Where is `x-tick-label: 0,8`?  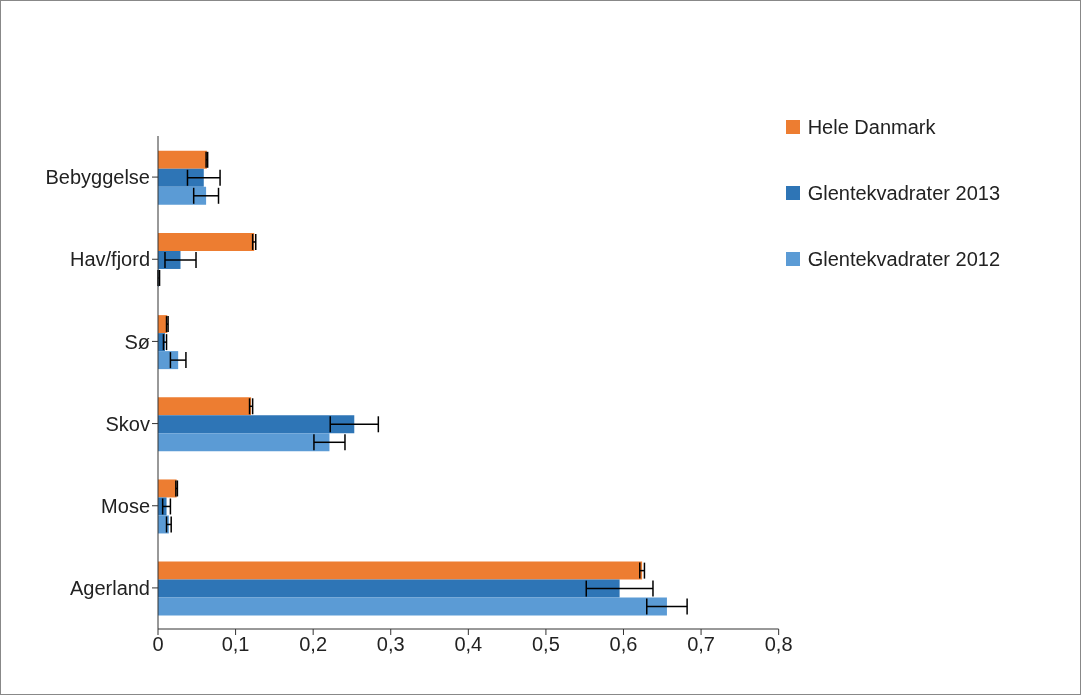
x-tick-label: 0,8 is located at coordinates (778, 644).